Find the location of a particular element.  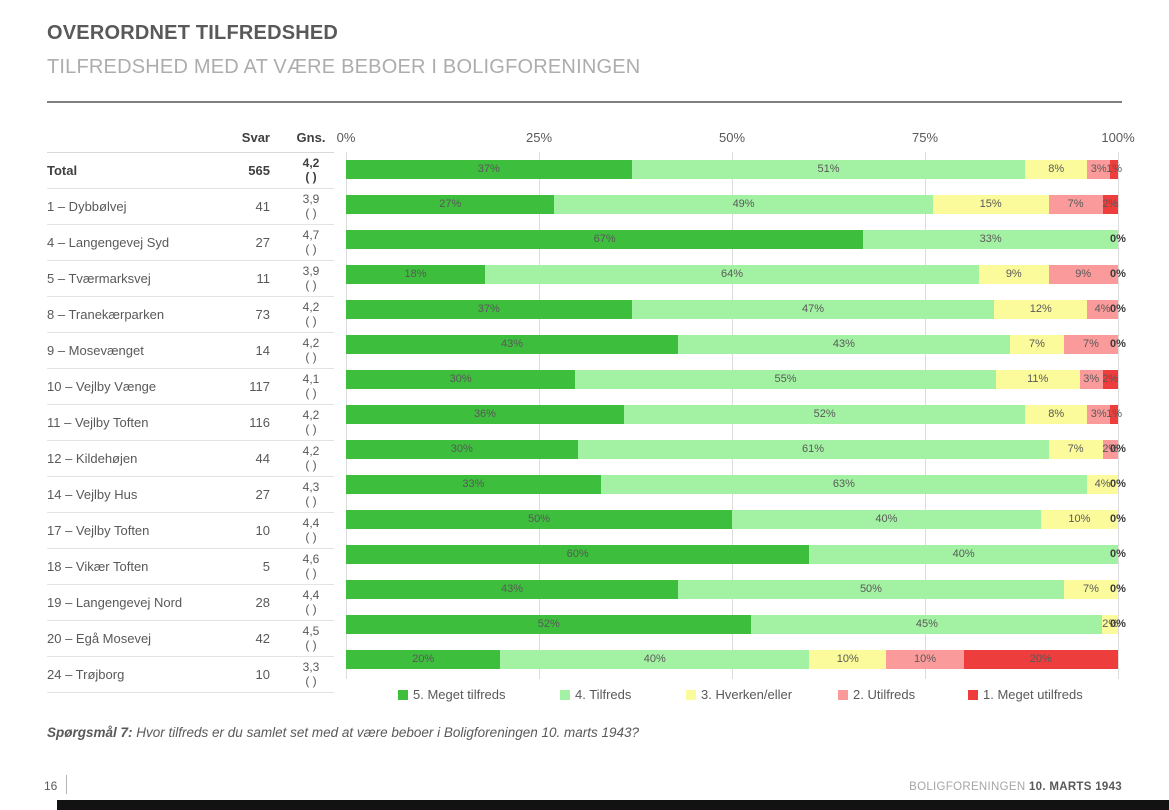

row-svar-count: 42 is located at coordinates (262, 638).